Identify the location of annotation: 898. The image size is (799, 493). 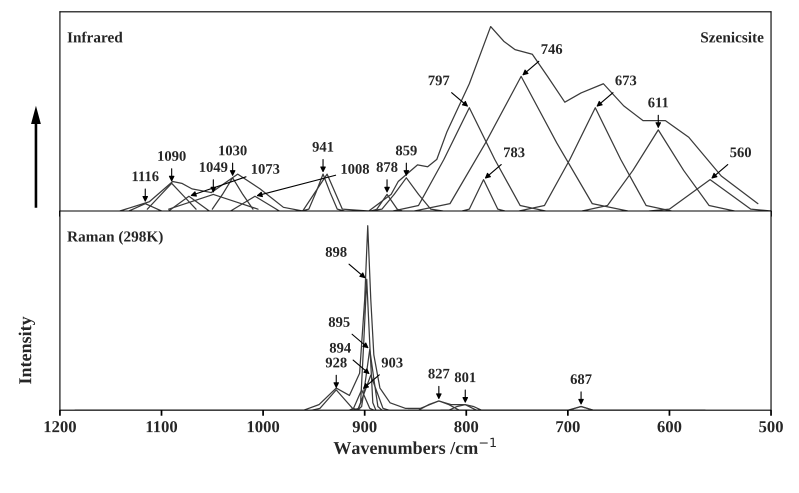
(336, 251).